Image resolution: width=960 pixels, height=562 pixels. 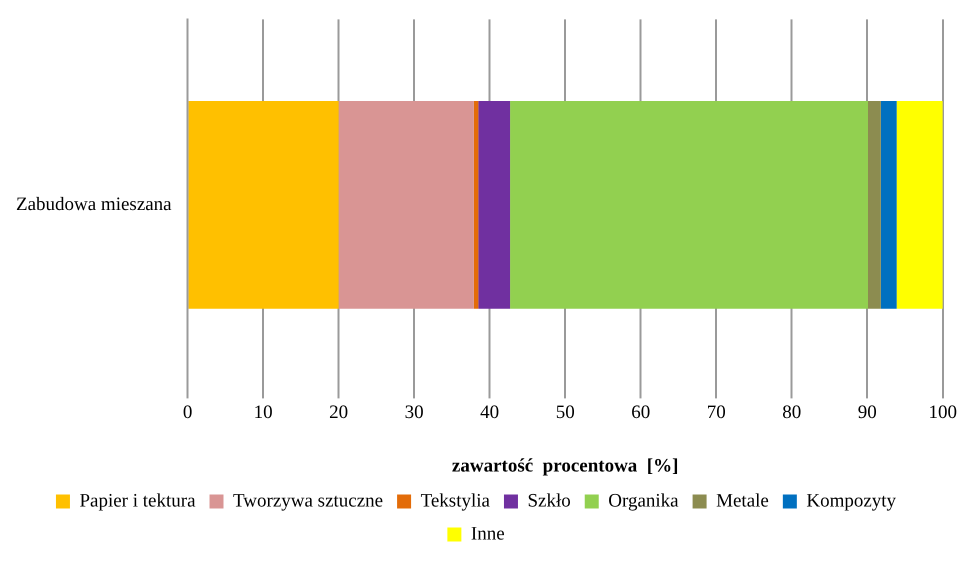 What do you see at coordinates (414, 412) in the screenshot?
I see `x-tick-label: 30` at bounding box center [414, 412].